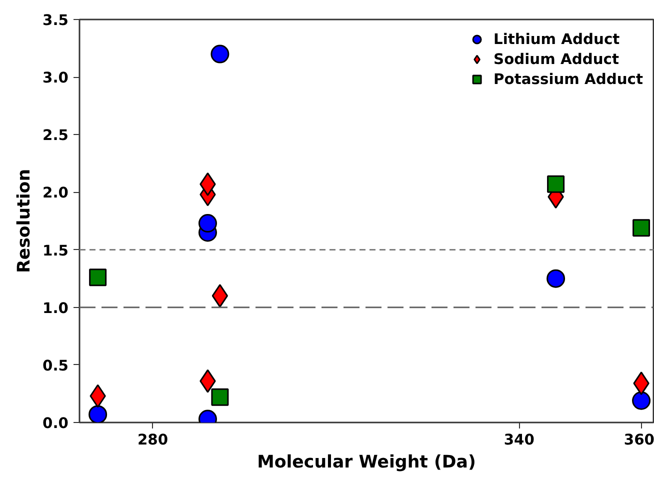 The image size is (654, 486). What do you see at coordinates (55, 308) in the screenshot?
I see `y-tick-label: 1.0` at bounding box center [55, 308].